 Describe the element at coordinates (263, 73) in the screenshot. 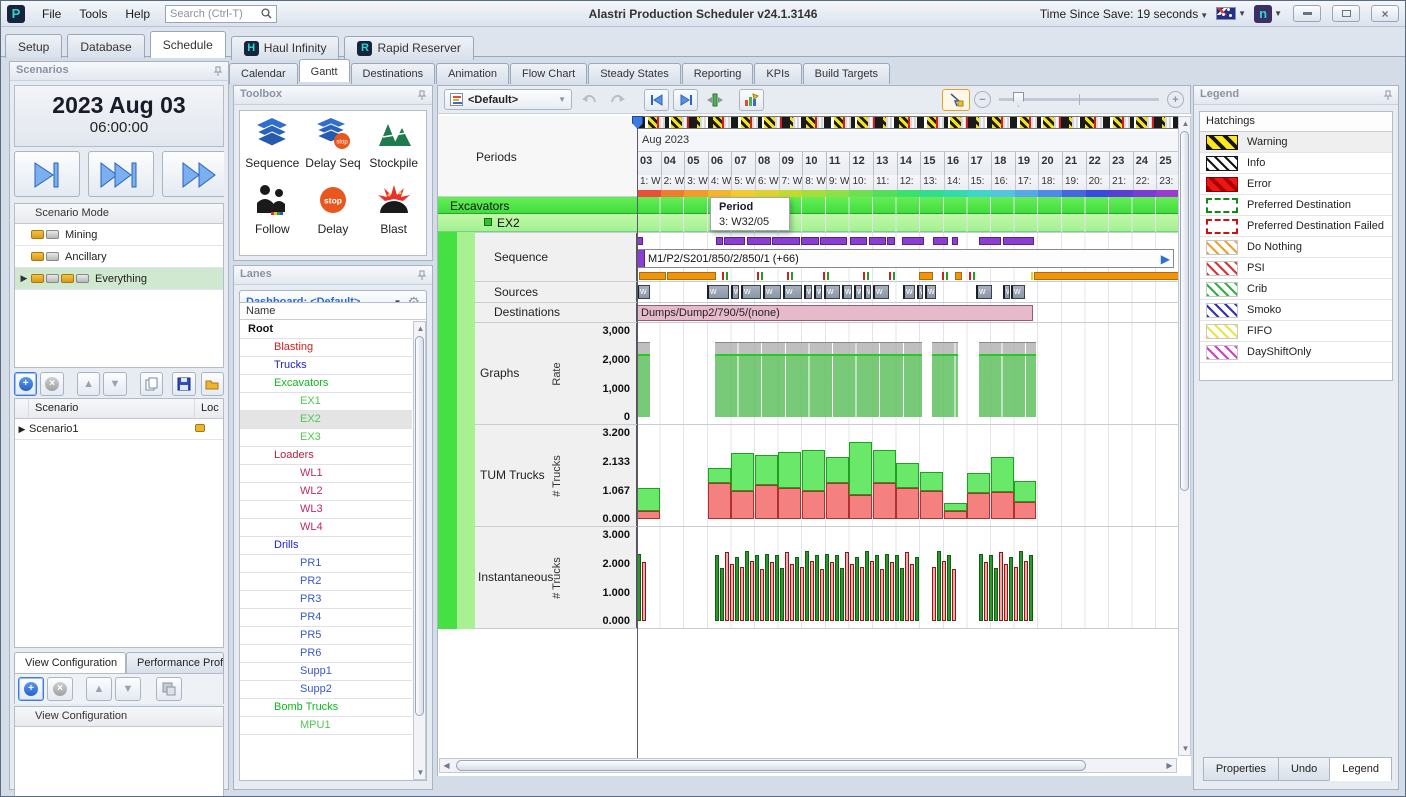

I see `gantt-tab-calendar: Calendar` at that location.